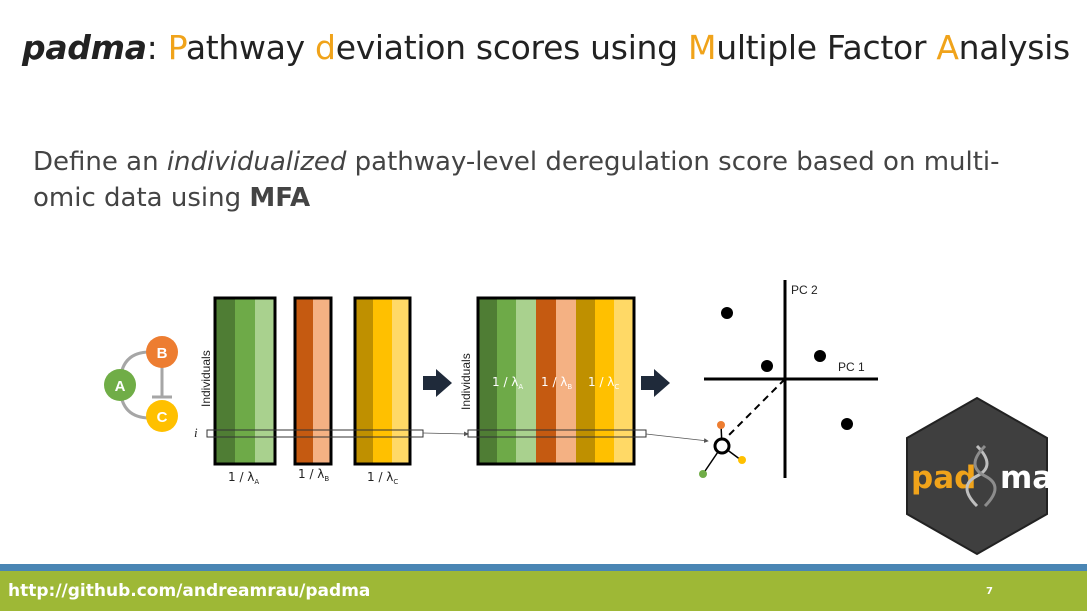 This screenshot has height=611, width=1087. I want to click on matrix-a, so click(245, 381).